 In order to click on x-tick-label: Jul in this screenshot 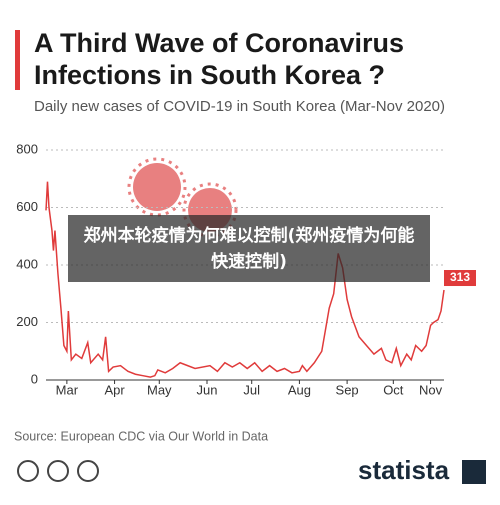, I will do `click(251, 389)`.